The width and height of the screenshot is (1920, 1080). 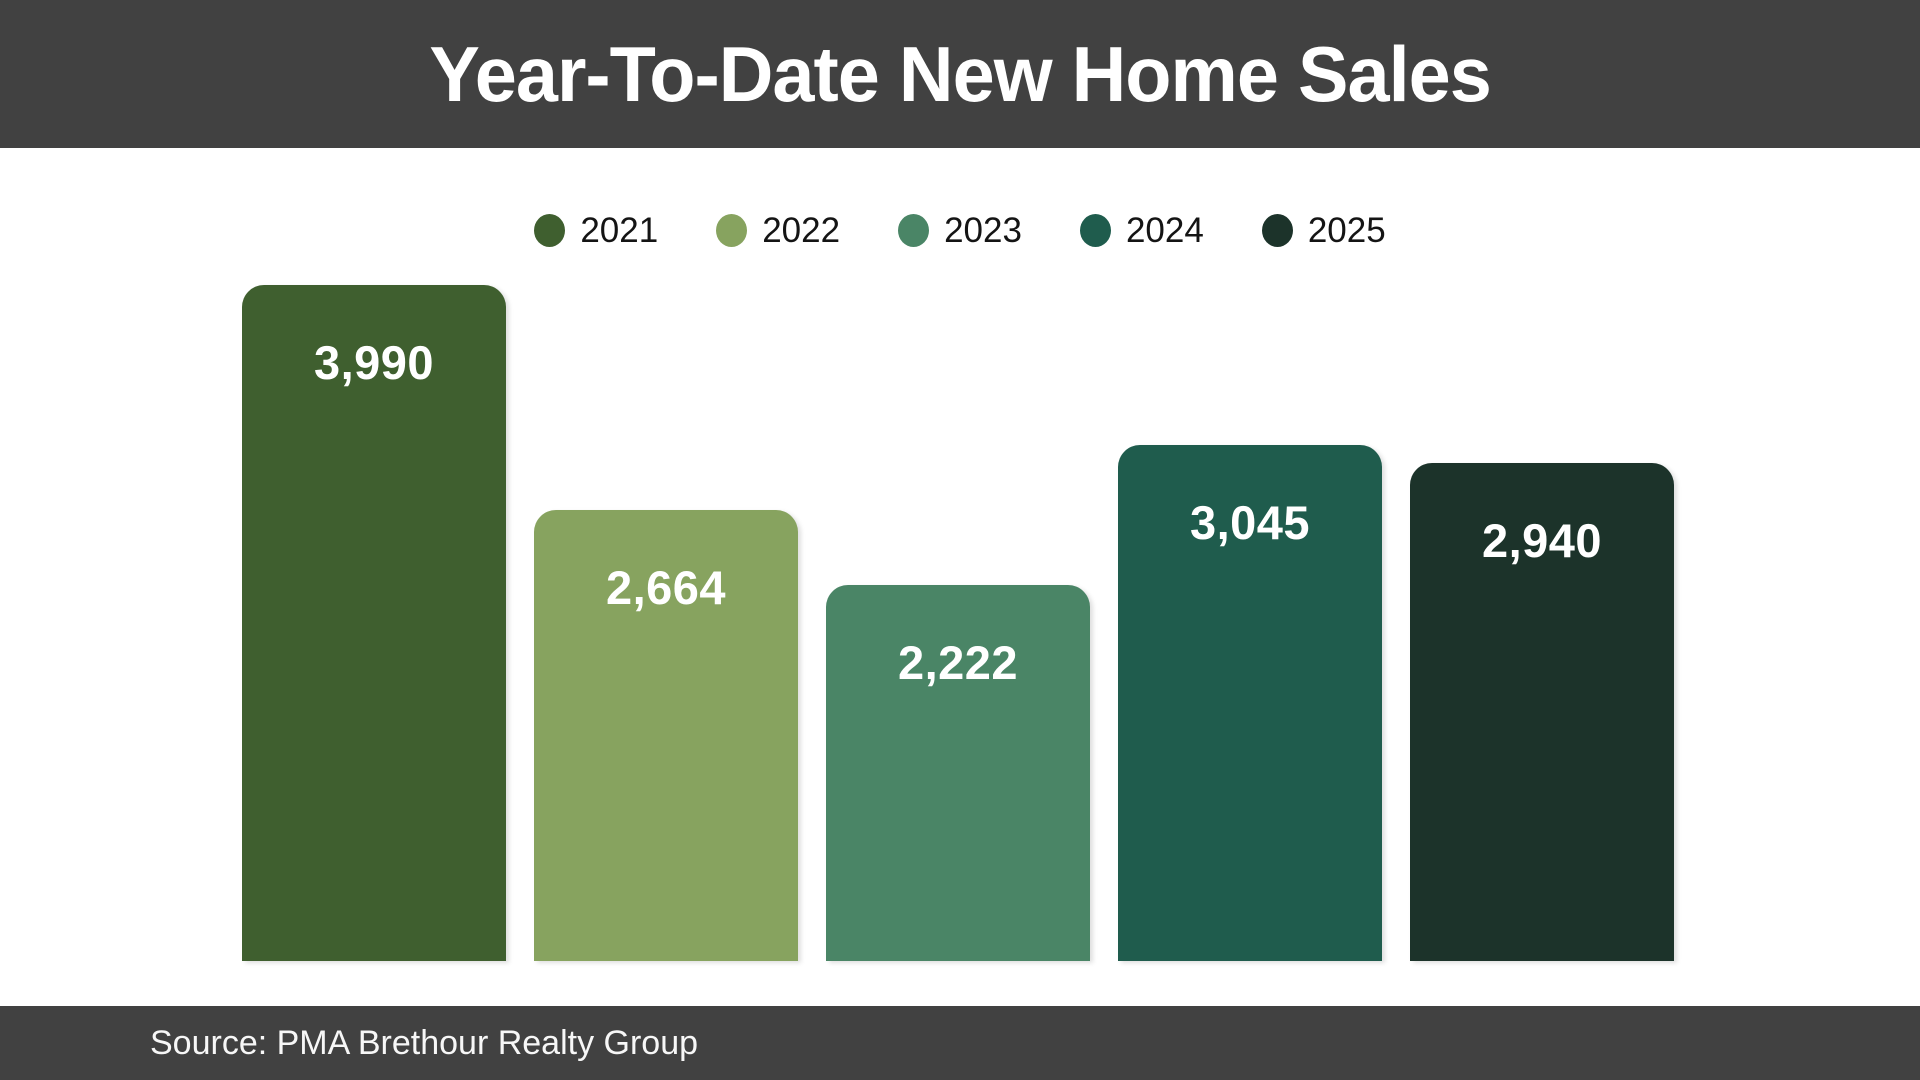 What do you see at coordinates (732, 230) in the screenshot?
I see `legend-swatch-2022` at bounding box center [732, 230].